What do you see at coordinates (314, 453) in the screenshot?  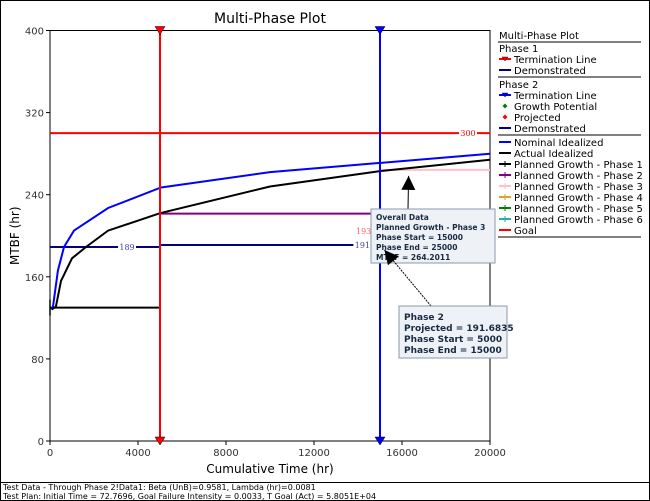 I see `x-tick-label: 12000` at bounding box center [314, 453].